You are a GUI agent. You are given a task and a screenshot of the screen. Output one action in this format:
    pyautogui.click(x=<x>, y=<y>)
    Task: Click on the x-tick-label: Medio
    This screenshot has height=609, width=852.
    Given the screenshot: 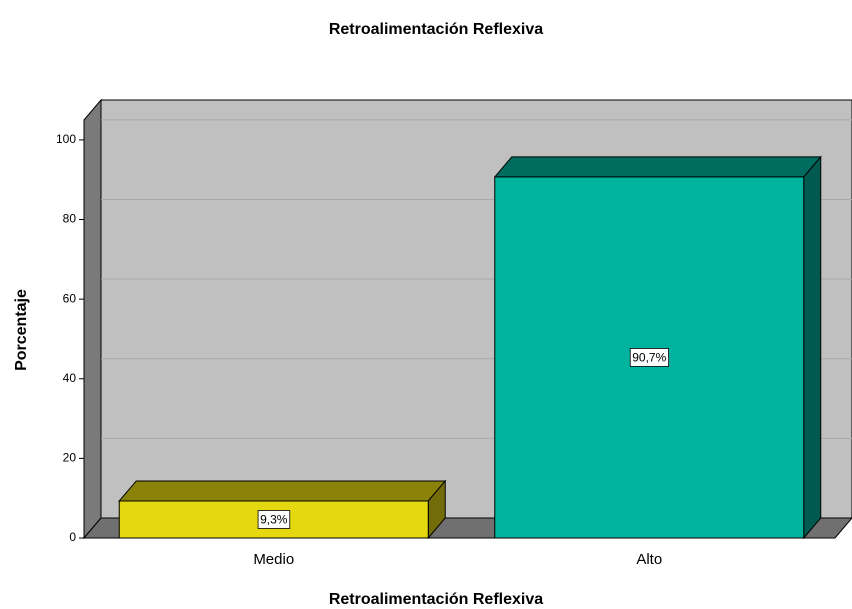 What is the action you would take?
    pyautogui.click(x=273, y=559)
    